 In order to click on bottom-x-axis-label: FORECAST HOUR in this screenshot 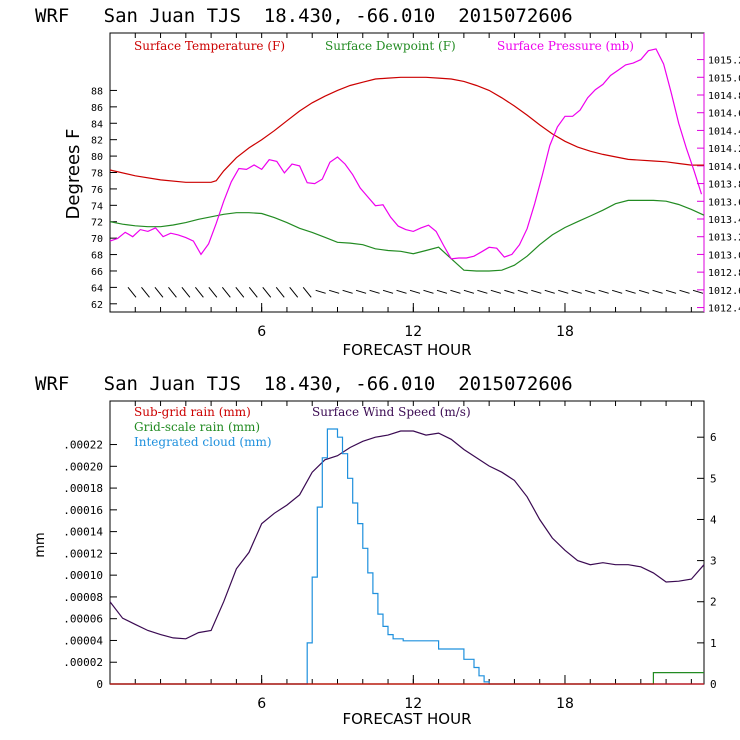, I will do `click(406, 719)`.